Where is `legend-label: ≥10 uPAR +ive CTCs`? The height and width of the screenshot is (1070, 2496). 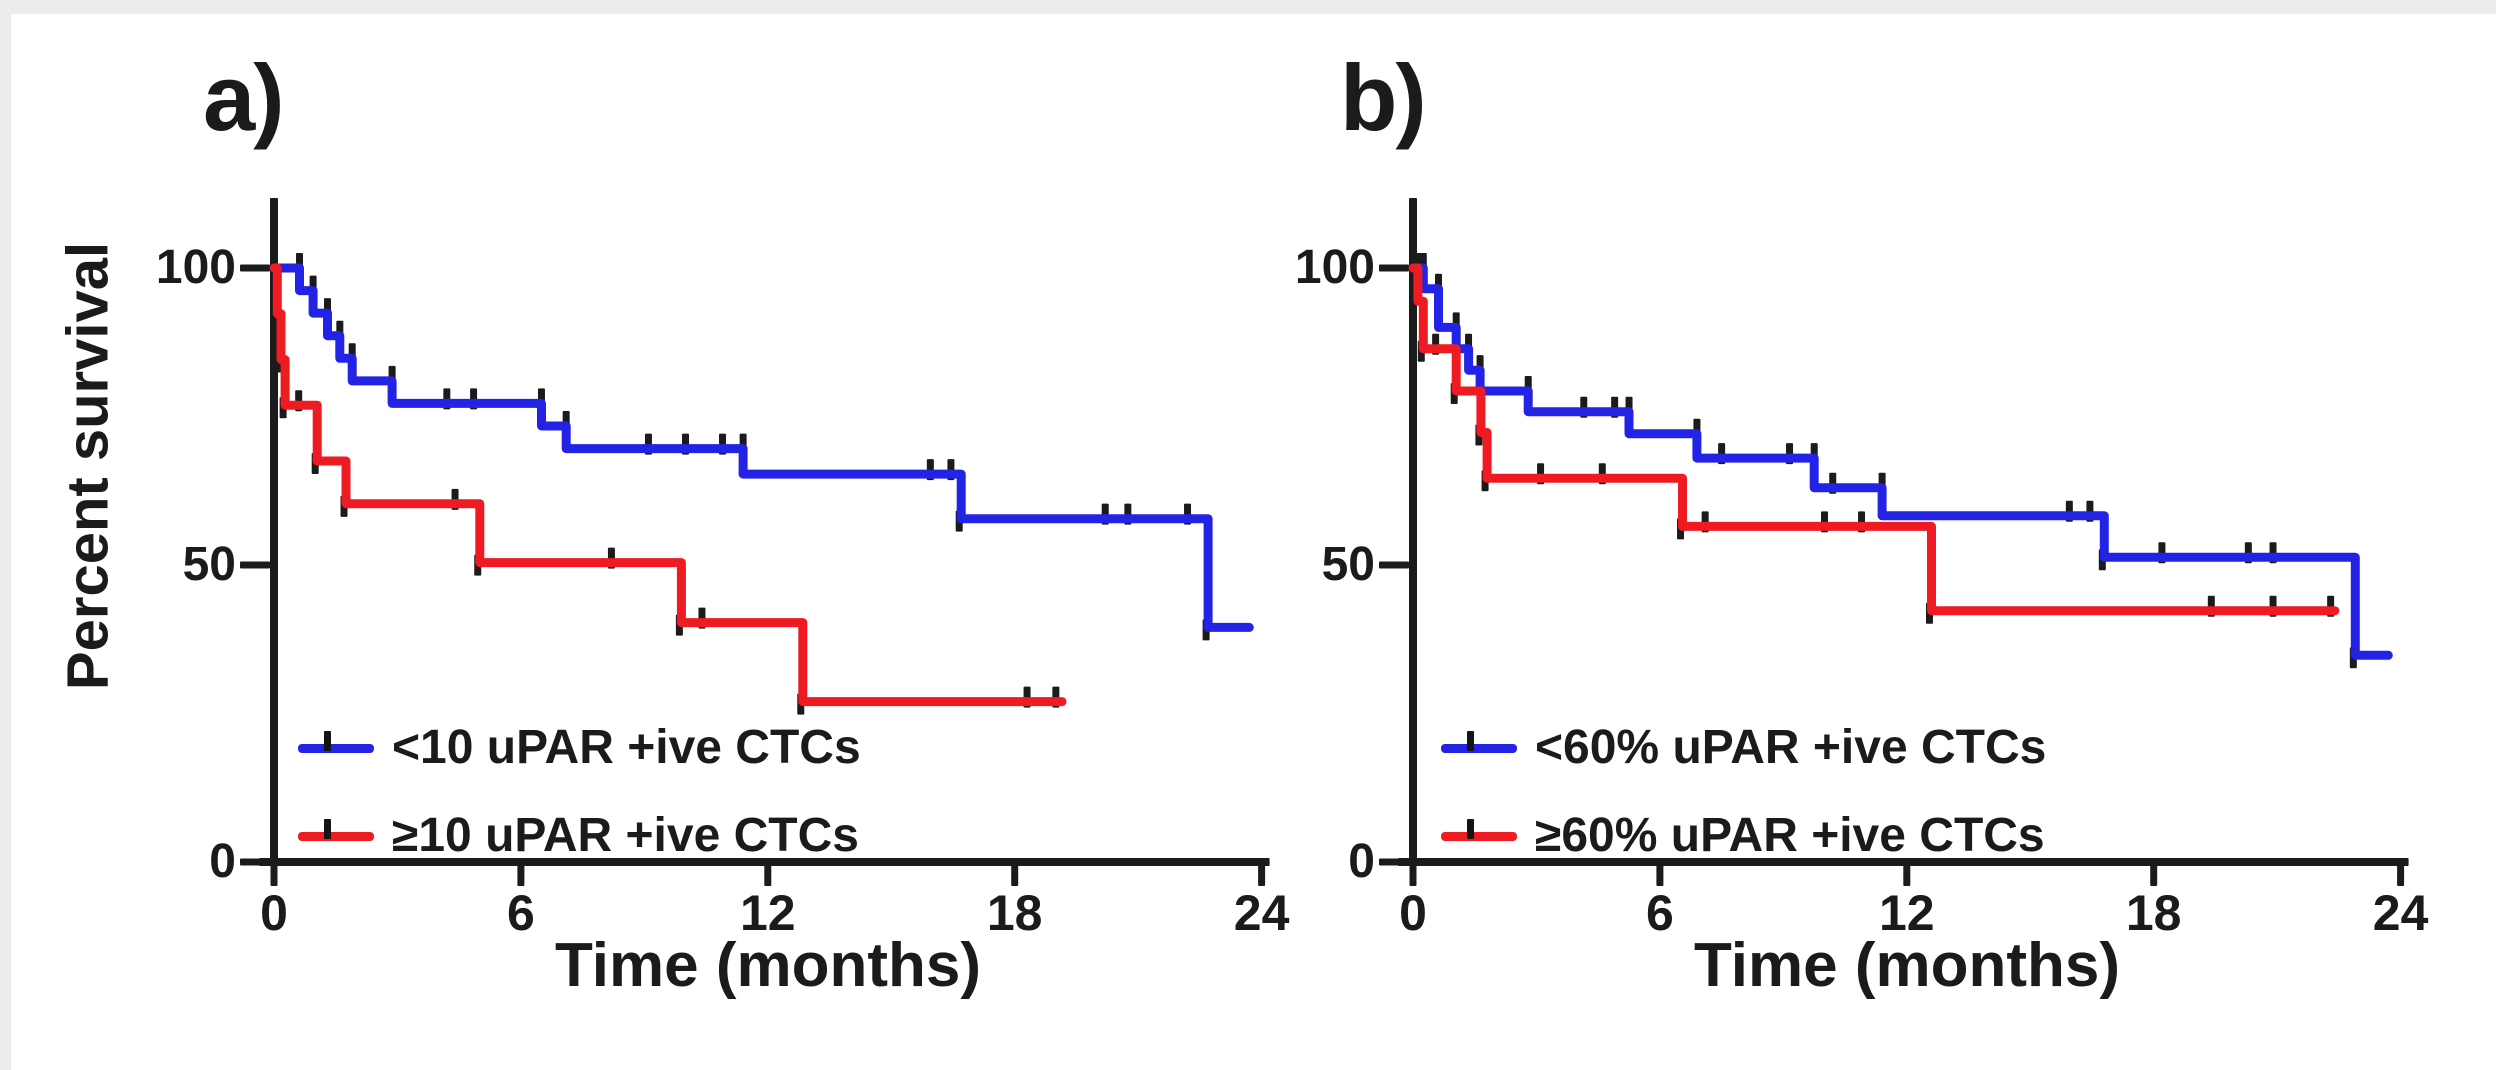 legend-label: ≥10 uPAR +ive CTCs is located at coordinates (625, 835).